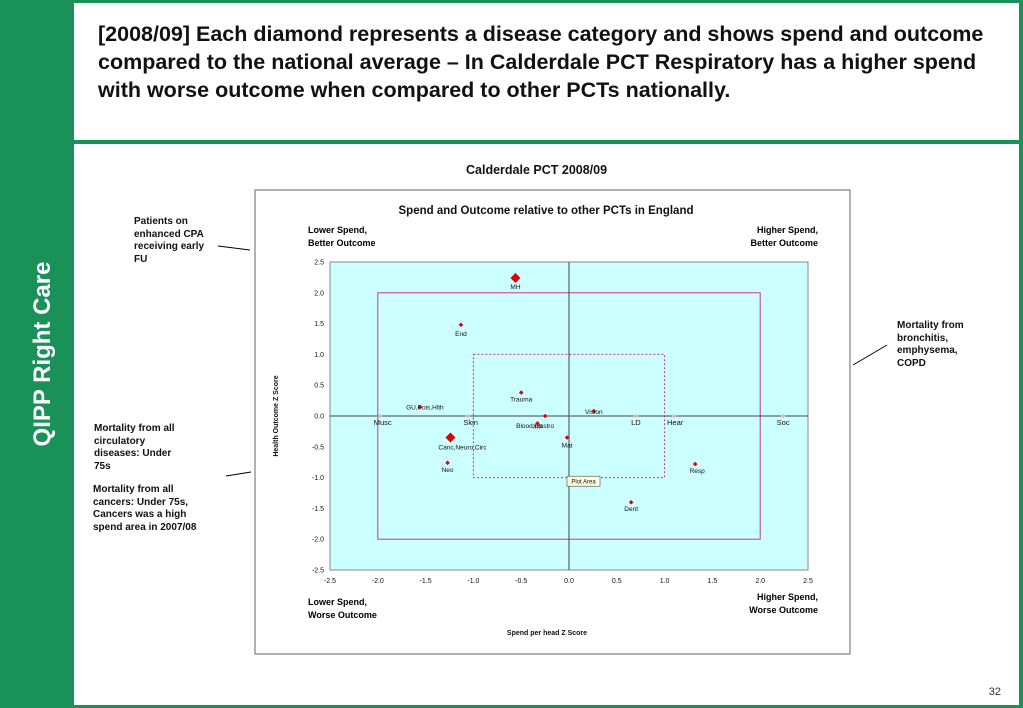  What do you see at coordinates (318, 571) in the screenshot?
I see `y-tick-label: -2.5` at bounding box center [318, 571].